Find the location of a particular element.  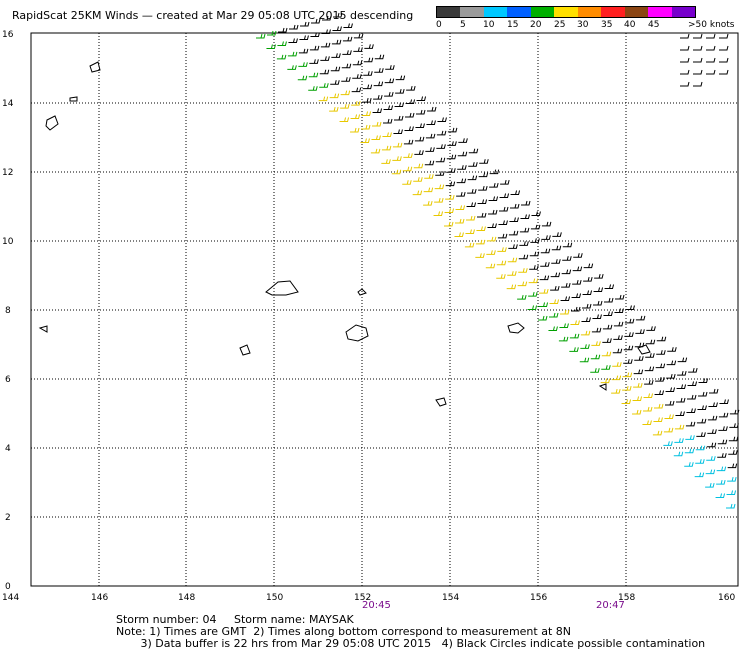

y-tick-label: 16 is located at coordinates (8, 35).